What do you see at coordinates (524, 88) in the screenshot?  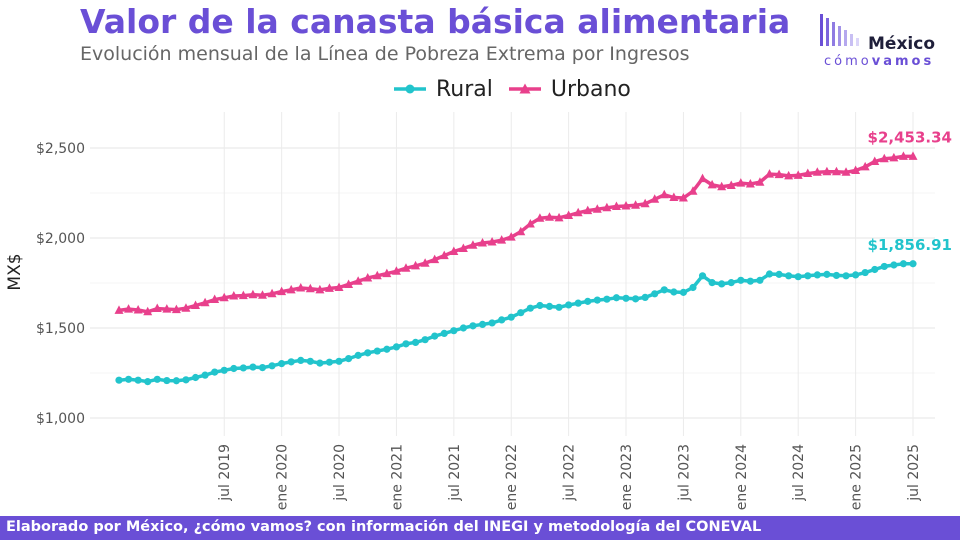 I see `legend-urbano-swatch-icon` at bounding box center [524, 88].